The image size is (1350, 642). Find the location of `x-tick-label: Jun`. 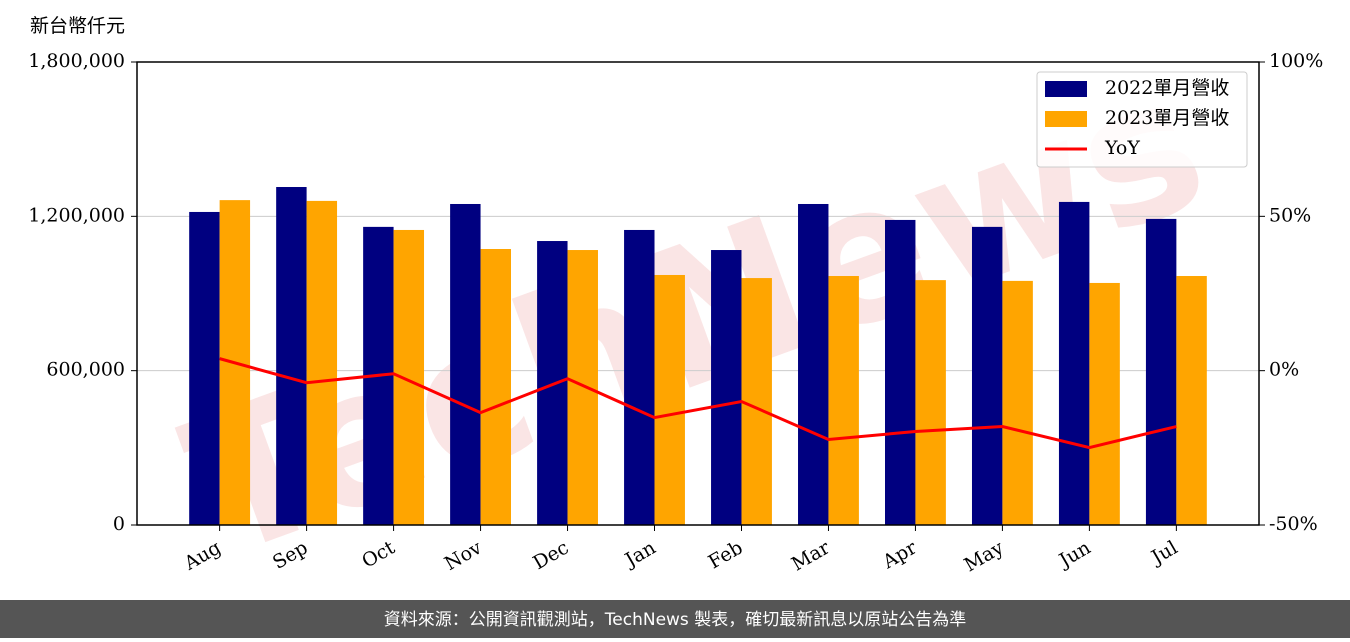

x-tick-label: Jun is located at coordinates (1074, 555).